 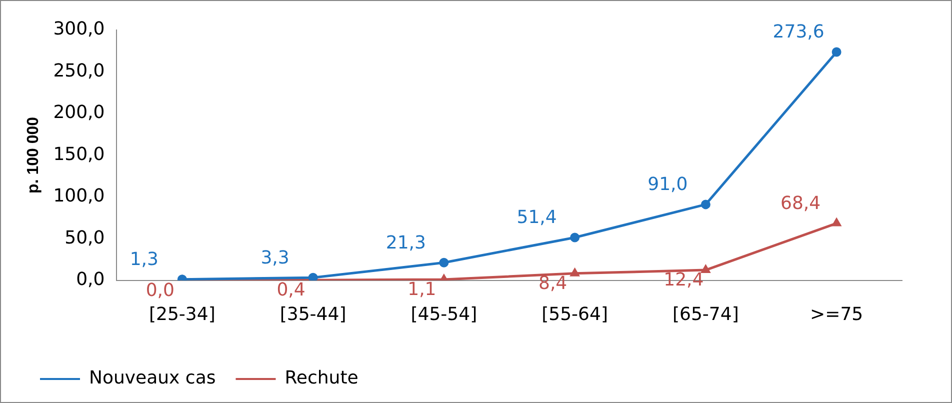 I want to click on data-label: 68,4, so click(x=800, y=203).